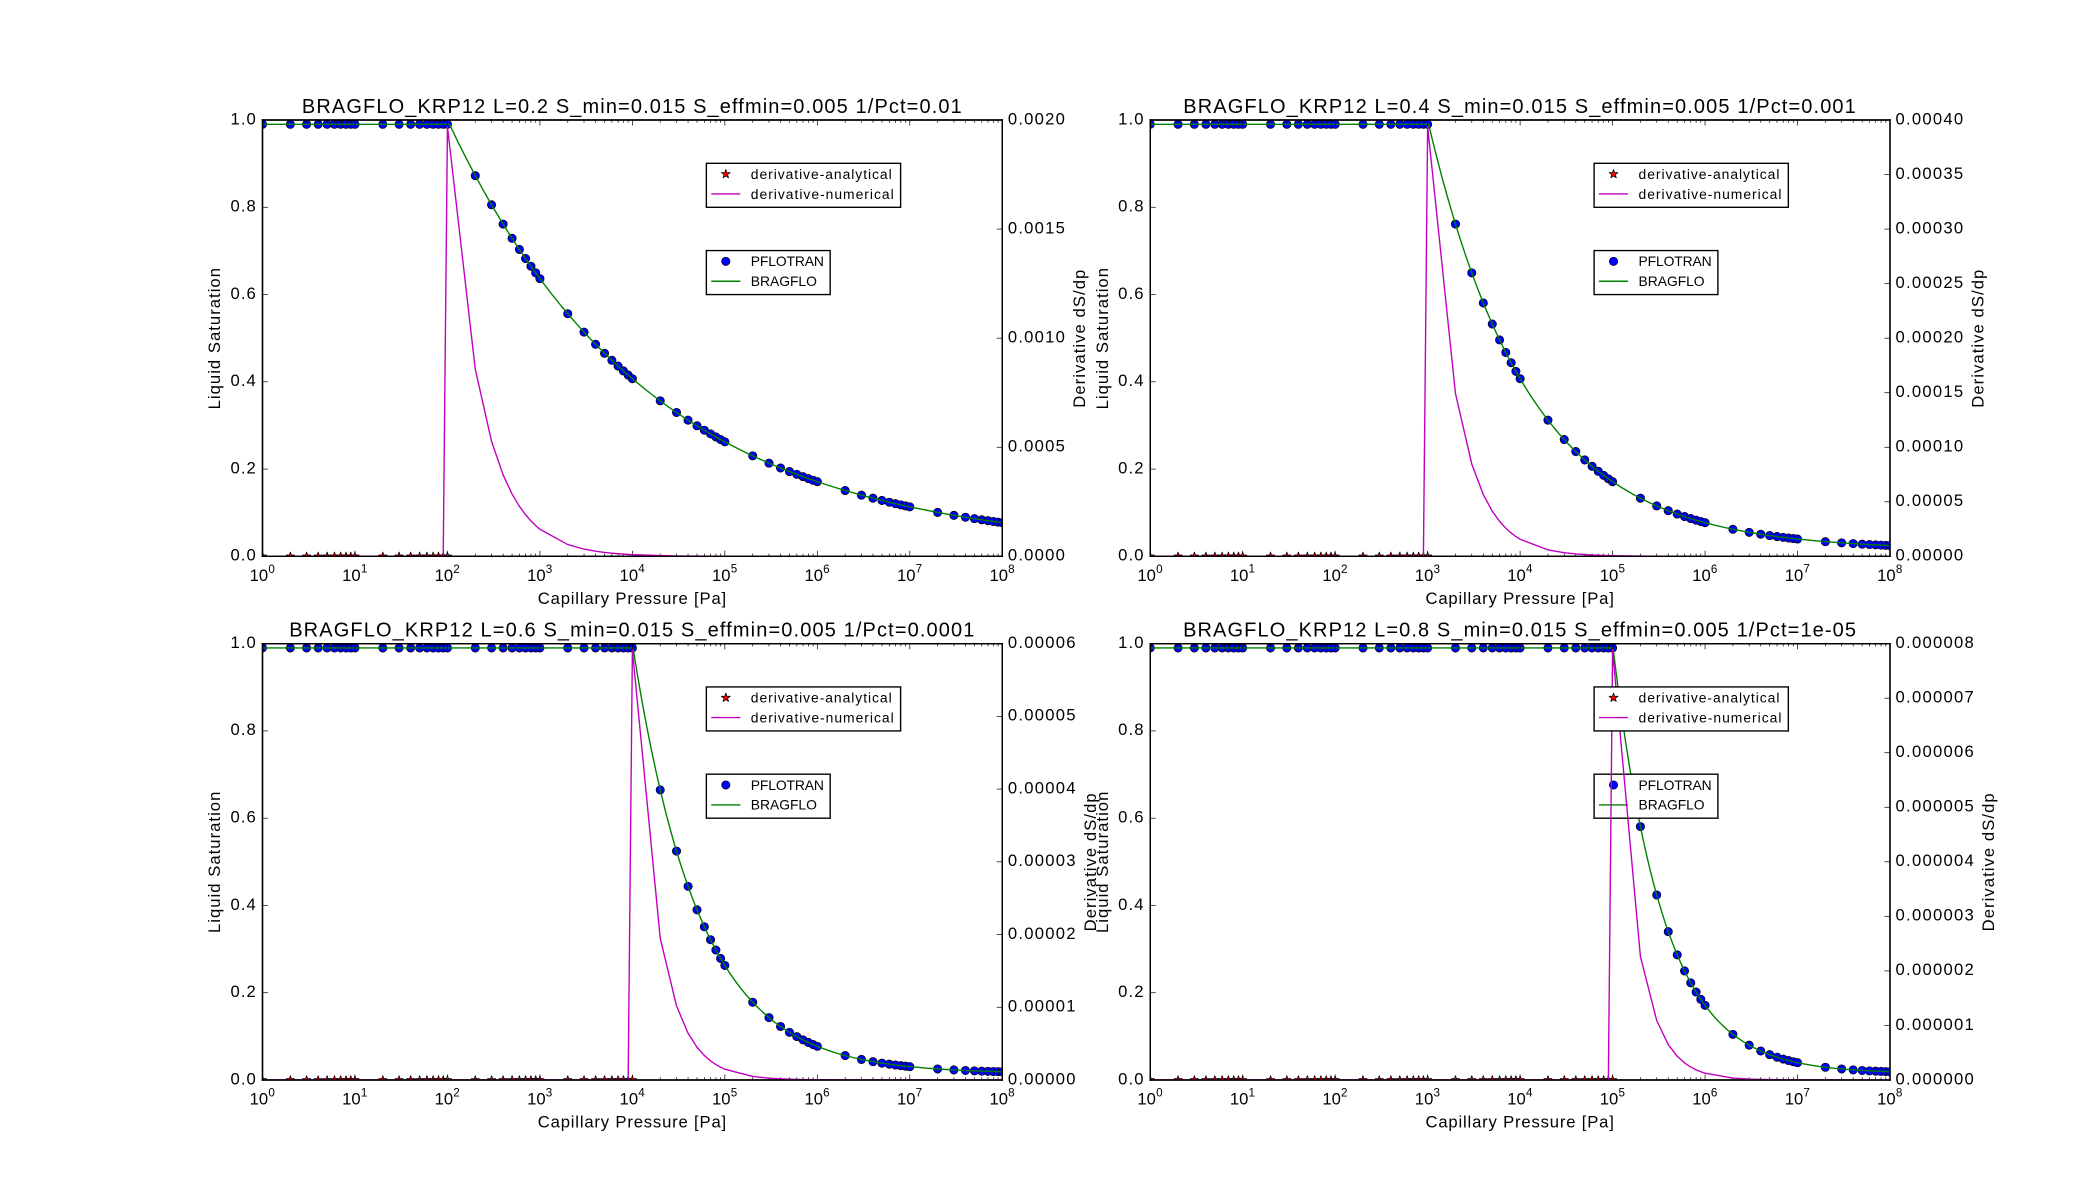 This screenshot has width=2100, height=1200. I want to click on svg-text: 0.000001, so click(1935, 1024).